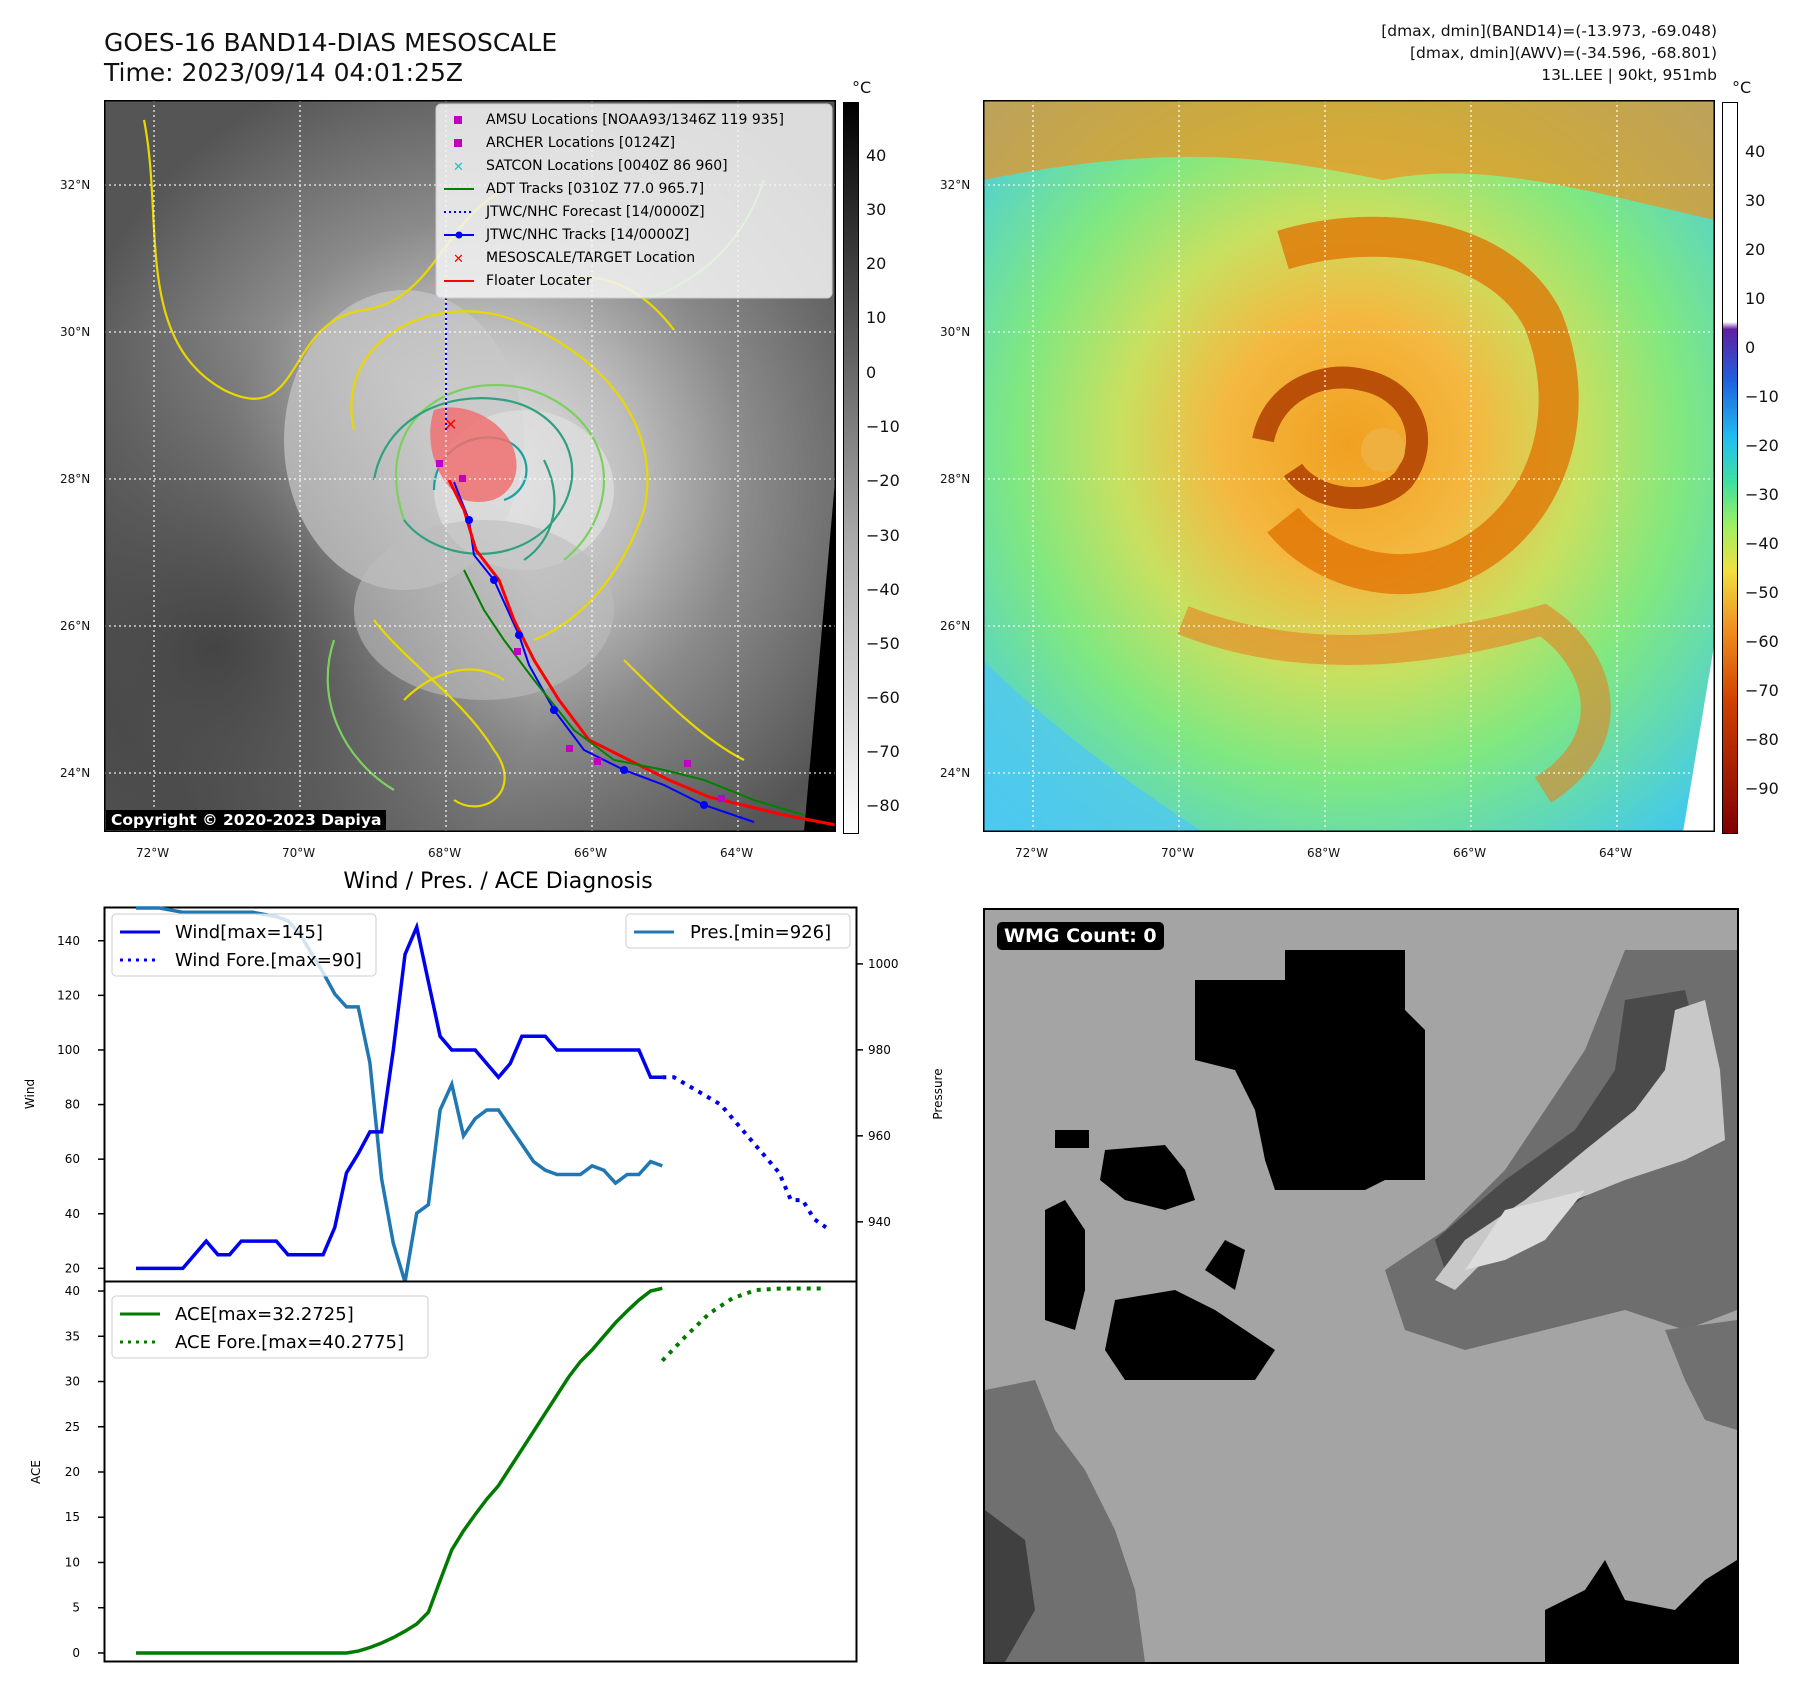 This screenshot has height=1690, width=1797. I want to click on pressure-tick-label: 960, so click(879, 1136).